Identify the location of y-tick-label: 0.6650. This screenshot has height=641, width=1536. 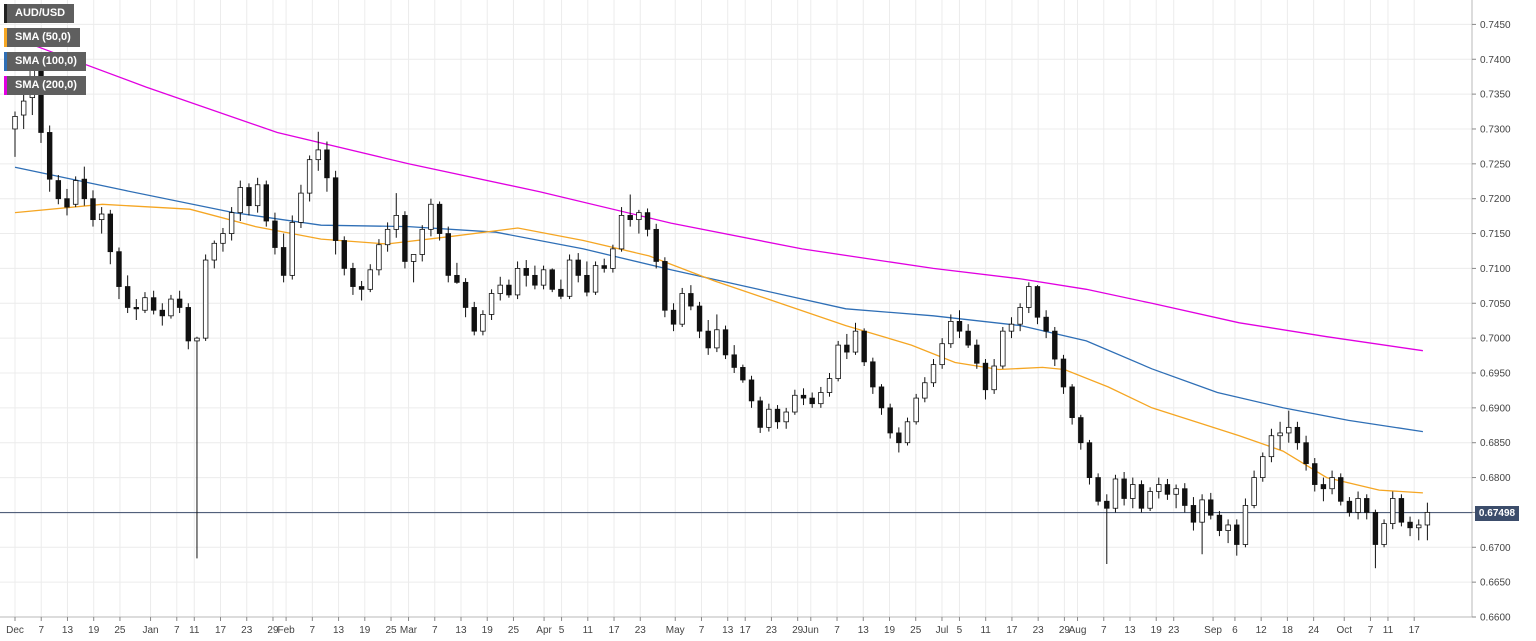
(1495, 583).